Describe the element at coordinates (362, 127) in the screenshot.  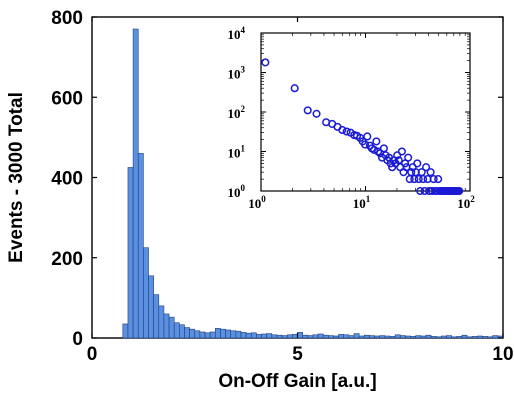
I see `inset-scatter-points` at that location.